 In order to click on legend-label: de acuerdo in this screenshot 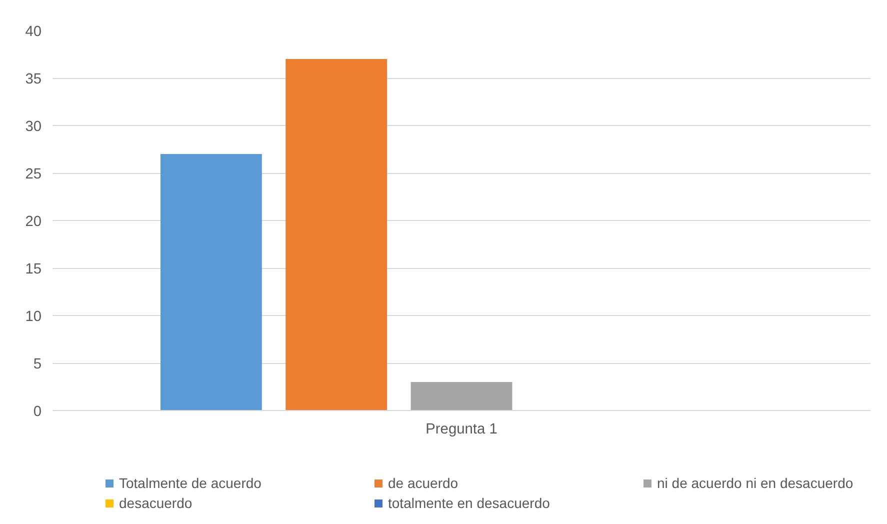, I will do `click(424, 483)`.